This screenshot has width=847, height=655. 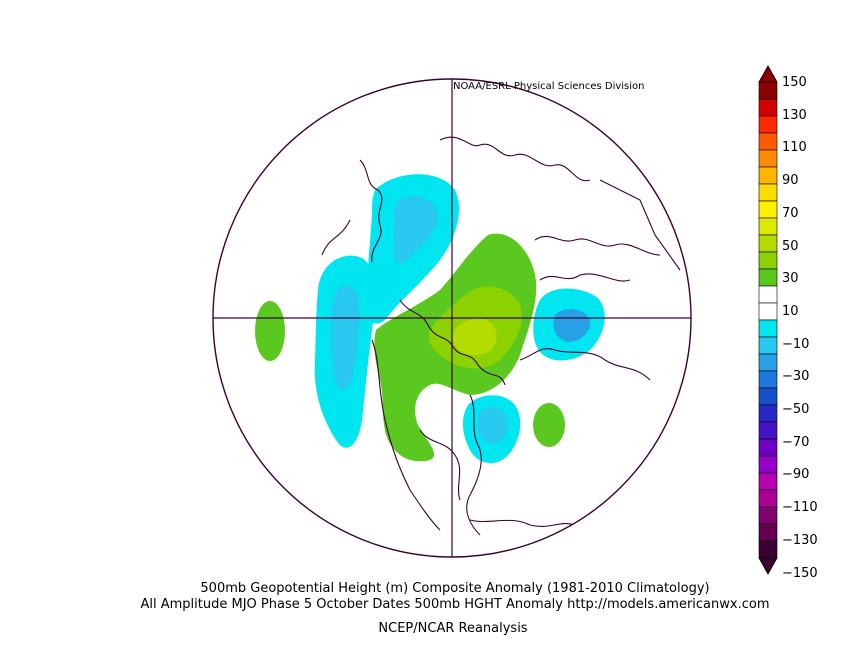 What do you see at coordinates (790, 181) in the screenshot?
I see `colorbar-tick-label: 90` at bounding box center [790, 181].